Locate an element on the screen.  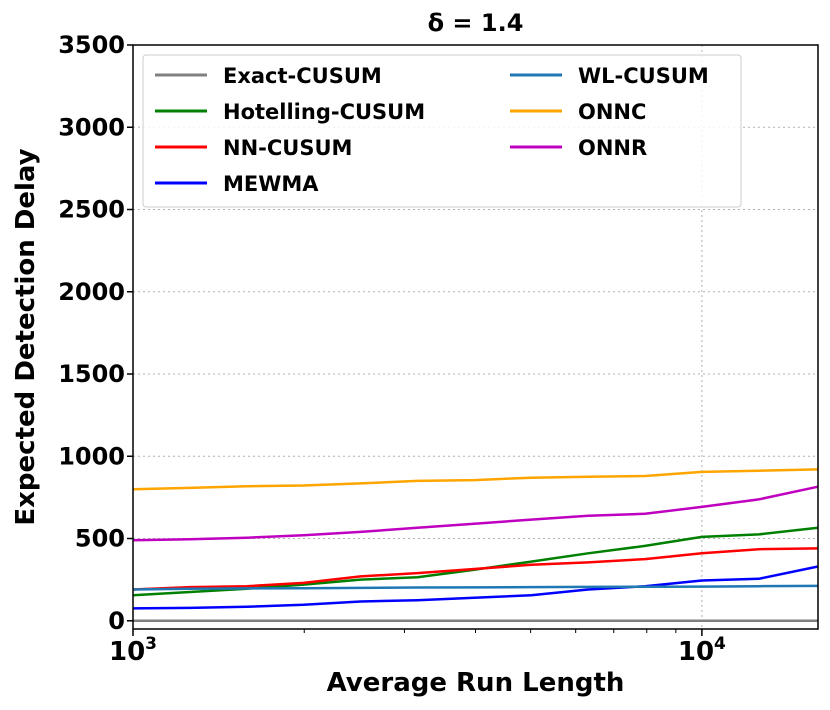
legend-label-hotelling-cusum: Hotelling-CUSUM is located at coordinates (324, 112).